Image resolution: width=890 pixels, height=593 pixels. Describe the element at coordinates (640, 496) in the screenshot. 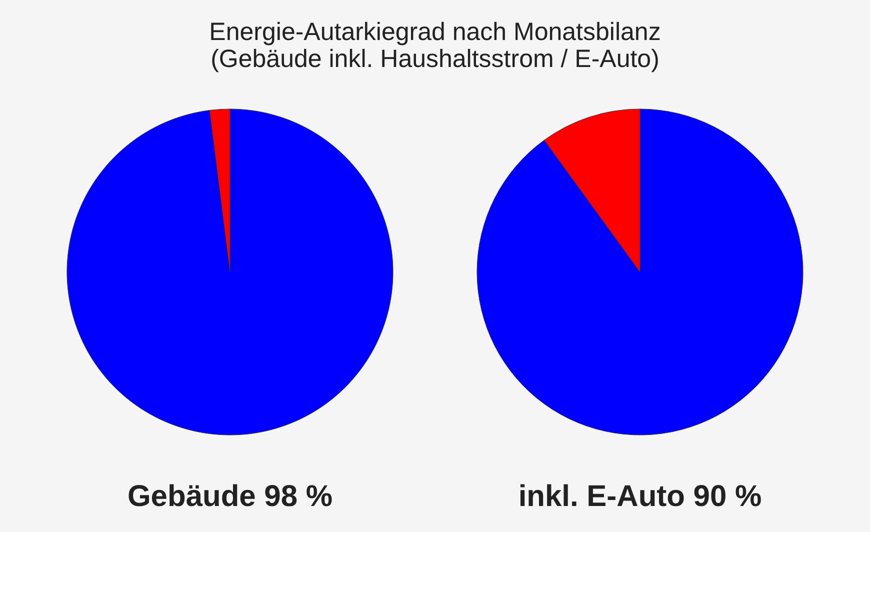

I see `text: inkl. E-Auto 90 %` at that location.